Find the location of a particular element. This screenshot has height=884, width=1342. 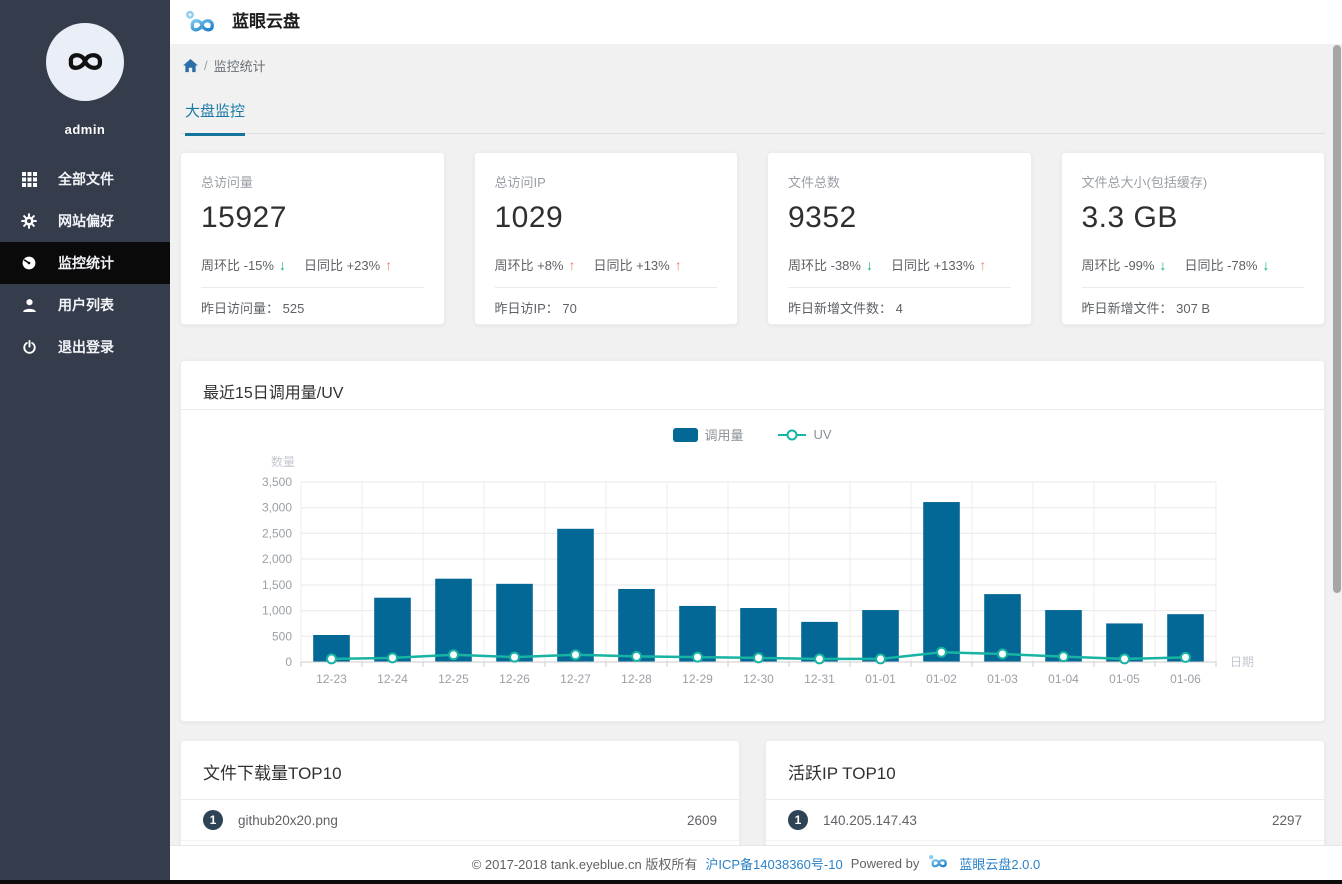

svg-text: 1,500 is located at coordinates (277, 585).